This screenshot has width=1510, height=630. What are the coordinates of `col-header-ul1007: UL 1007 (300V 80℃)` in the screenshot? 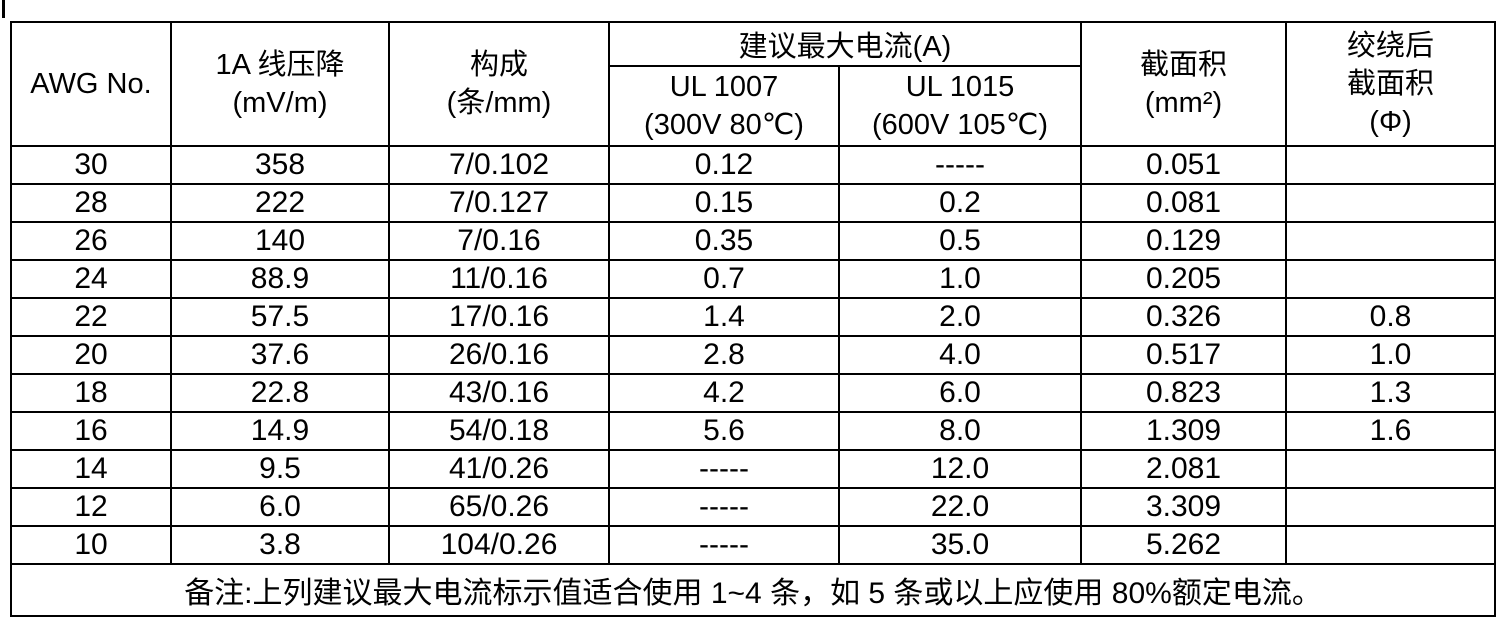 It's located at (724, 106).